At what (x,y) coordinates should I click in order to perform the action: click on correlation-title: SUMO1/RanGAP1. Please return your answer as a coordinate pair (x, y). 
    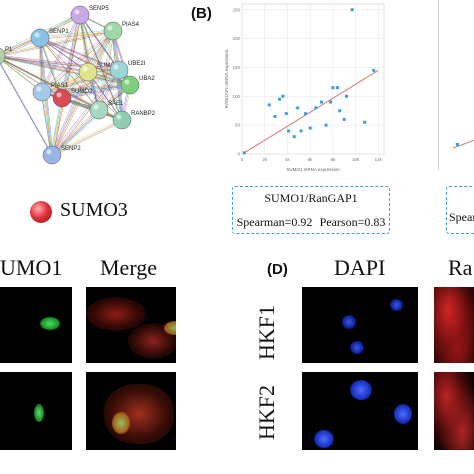
    Looking at the image, I should click on (311, 198).